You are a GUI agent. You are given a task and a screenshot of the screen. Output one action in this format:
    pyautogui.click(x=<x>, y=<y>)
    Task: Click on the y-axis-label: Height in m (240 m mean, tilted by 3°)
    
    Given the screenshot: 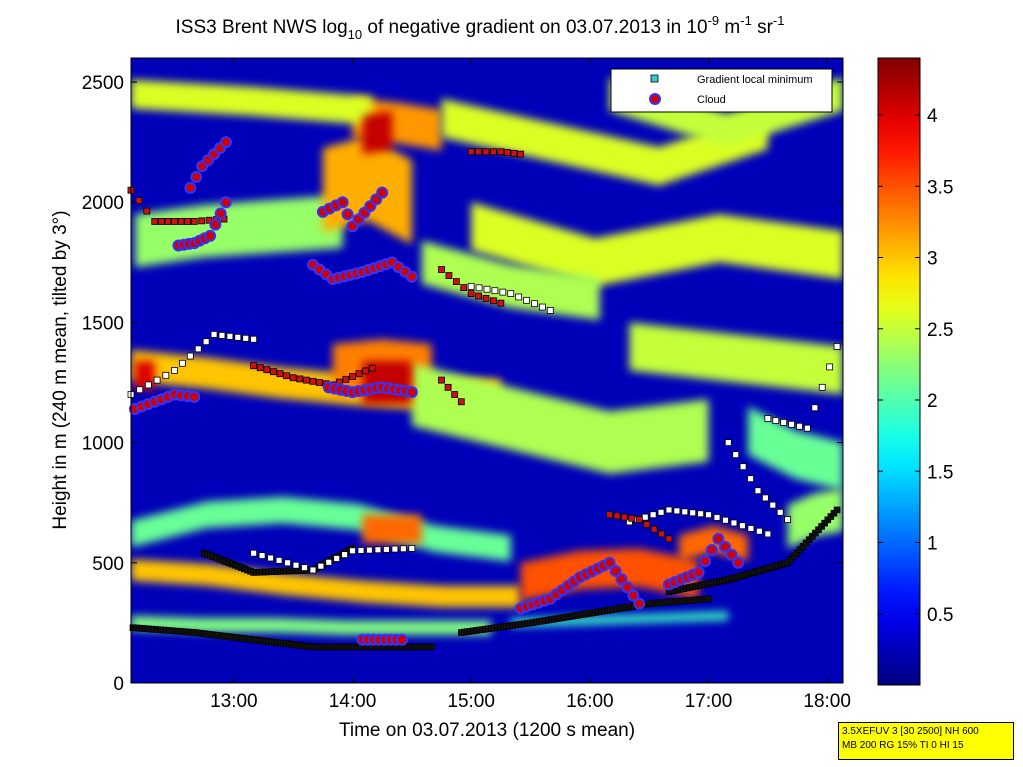 What is the action you would take?
    pyautogui.click(x=60, y=369)
    